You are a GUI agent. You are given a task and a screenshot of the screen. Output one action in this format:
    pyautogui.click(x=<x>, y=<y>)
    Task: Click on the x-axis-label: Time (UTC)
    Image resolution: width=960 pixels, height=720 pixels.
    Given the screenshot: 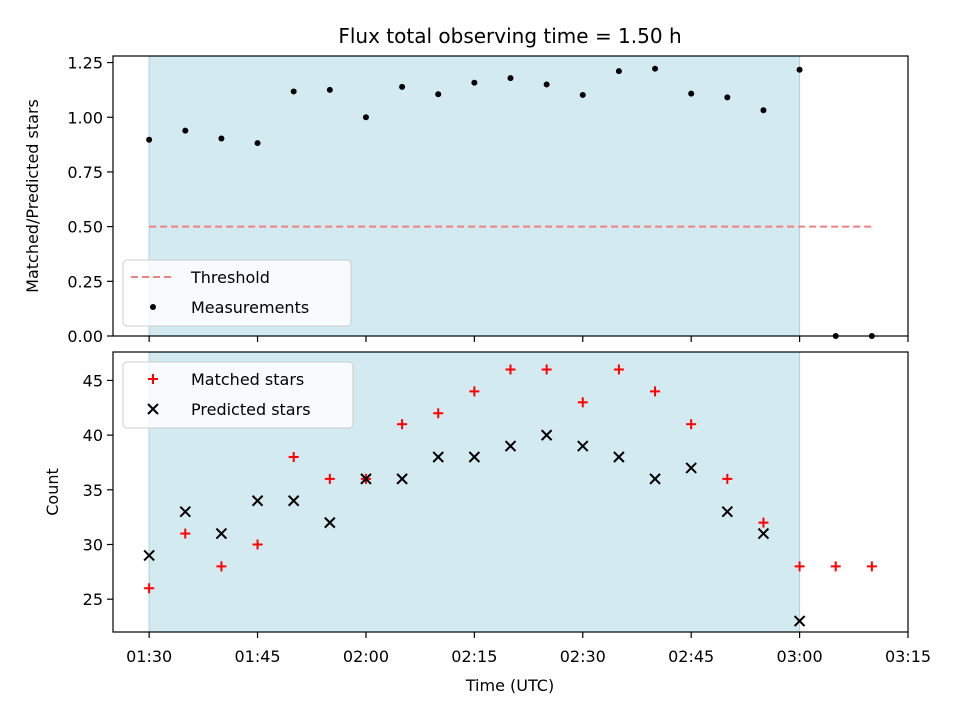 What is the action you would take?
    pyautogui.click(x=509, y=685)
    